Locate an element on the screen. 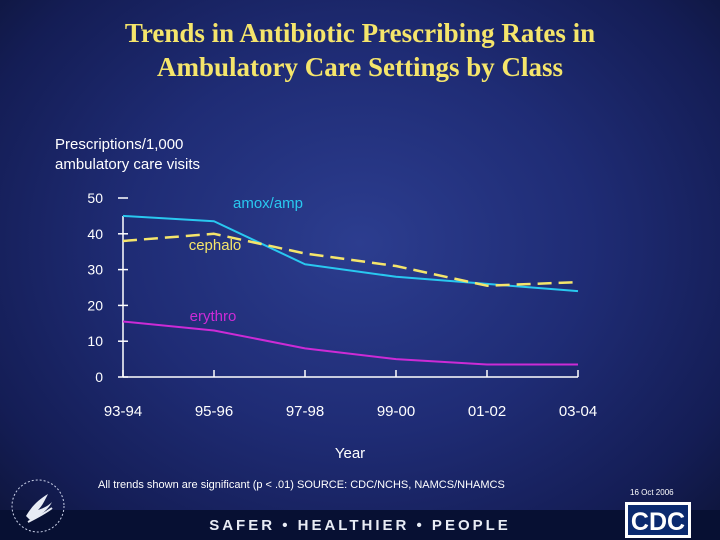  footer-bar is located at coordinates (360, 525).